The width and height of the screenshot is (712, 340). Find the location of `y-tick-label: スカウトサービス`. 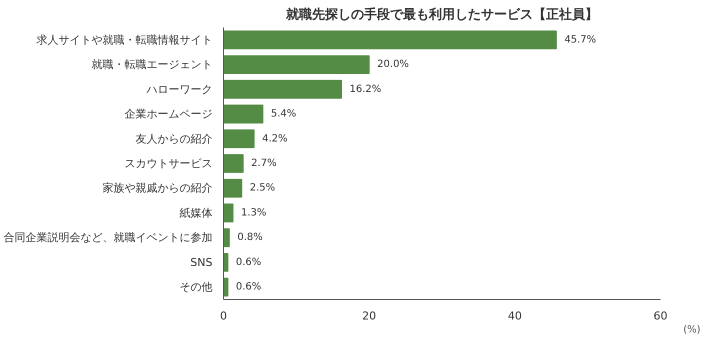

y-tick-label: スカウトサービス is located at coordinates (168, 163).